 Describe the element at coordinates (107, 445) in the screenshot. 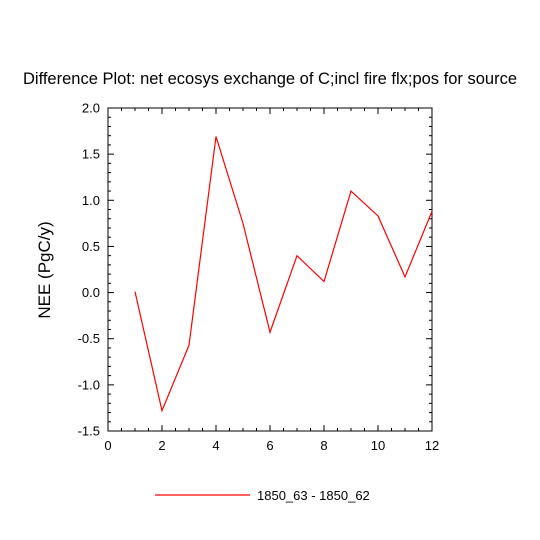

I see `x-tick-label: 0` at that location.